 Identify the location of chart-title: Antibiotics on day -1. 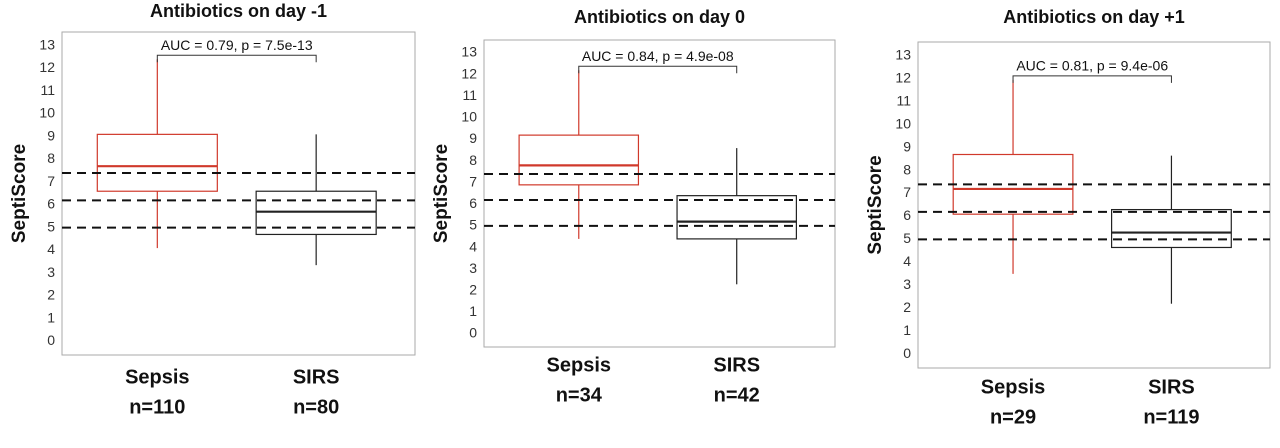
(238, 11).